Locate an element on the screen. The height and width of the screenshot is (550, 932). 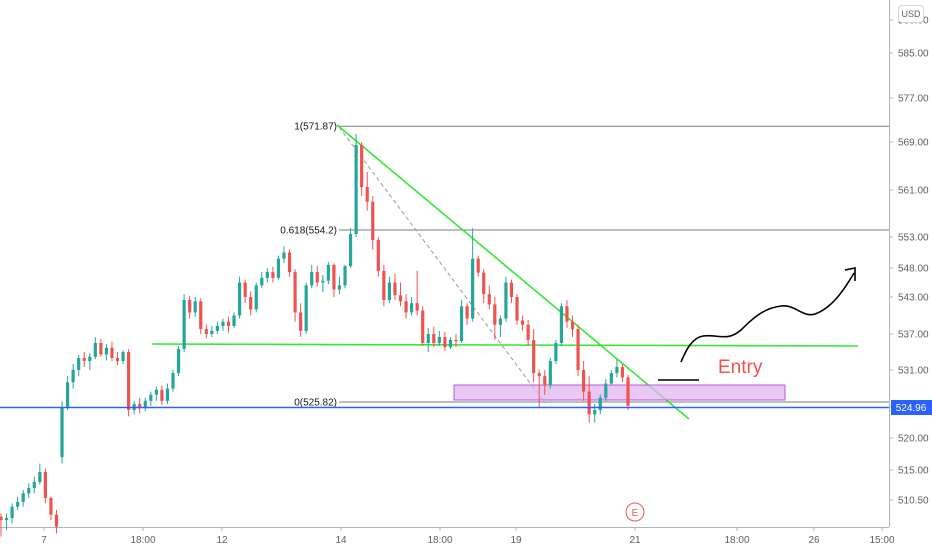
last-price-badge is located at coordinates (911, 407).